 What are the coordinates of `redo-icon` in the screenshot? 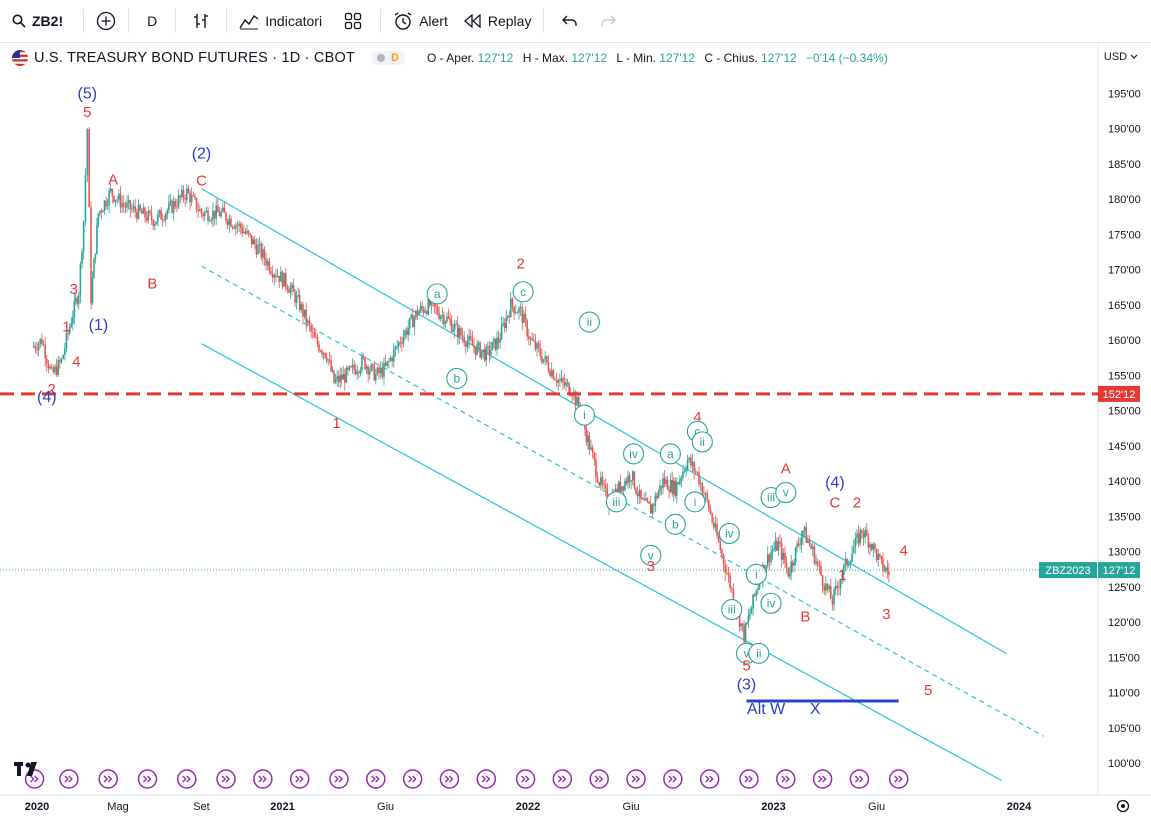 It's located at (609, 20).